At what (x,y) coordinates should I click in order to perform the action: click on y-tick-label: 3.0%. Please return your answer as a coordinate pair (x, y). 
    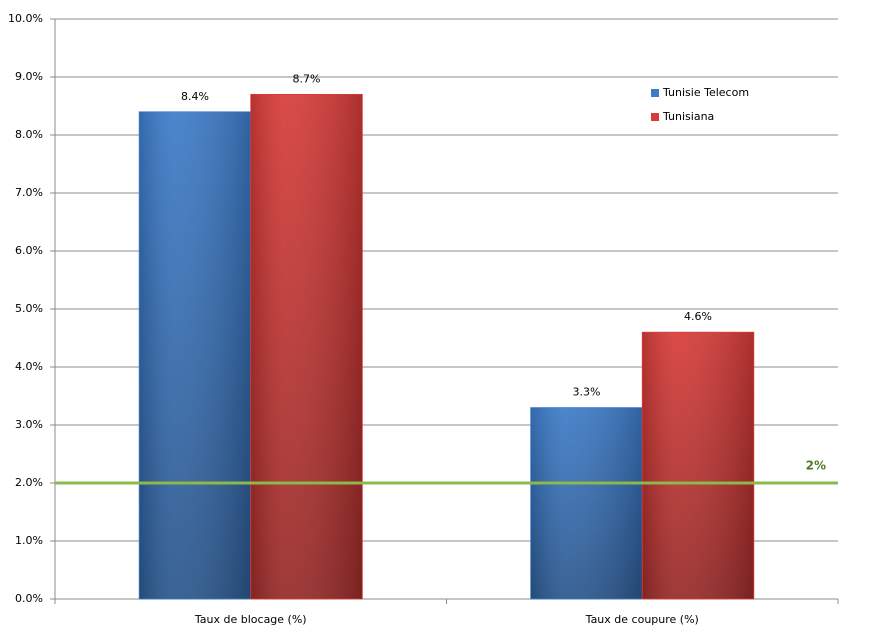
    Looking at the image, I should click on (29, 424).